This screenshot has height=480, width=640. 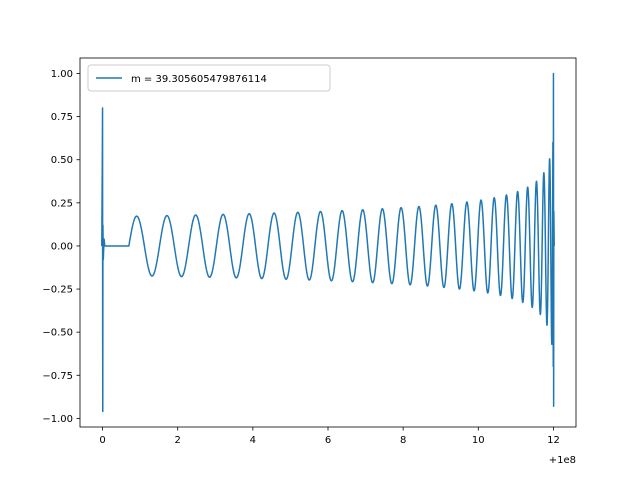 I want to click on y-tick-label: 0.50, so click(x=62, y=160).